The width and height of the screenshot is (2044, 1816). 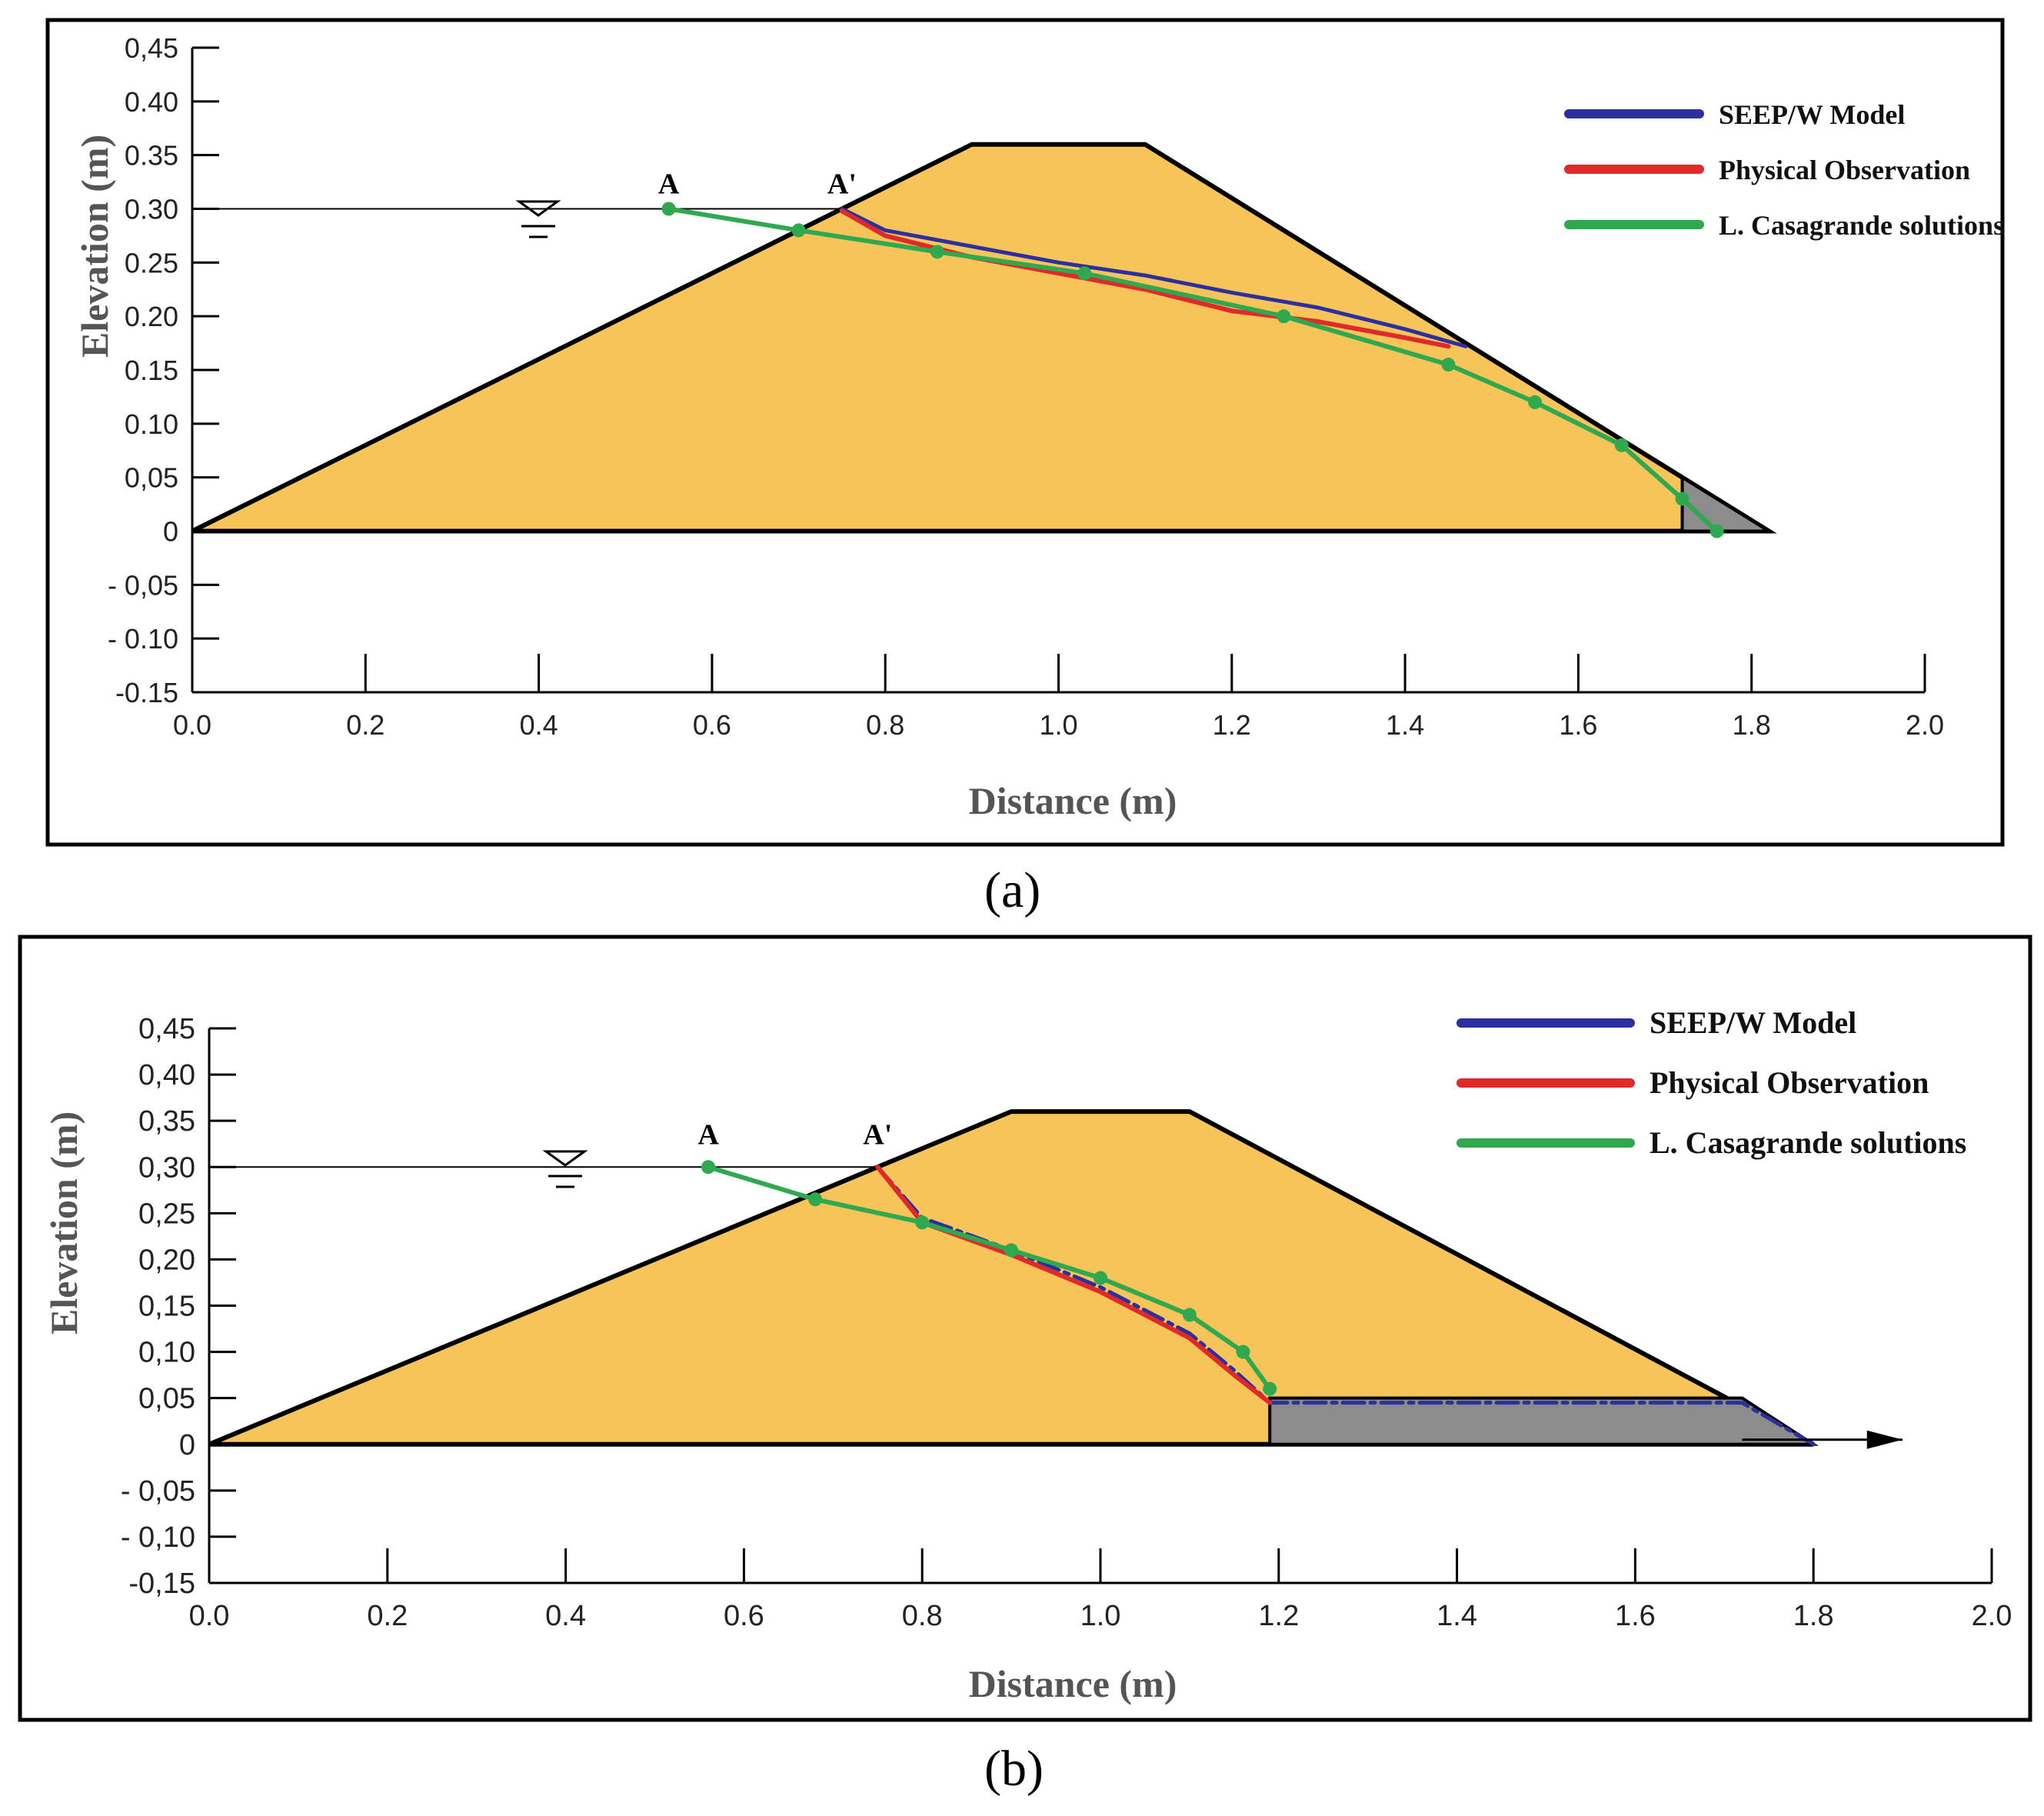 I want to click on chart-a-drain, so click(x=1727, y=504).